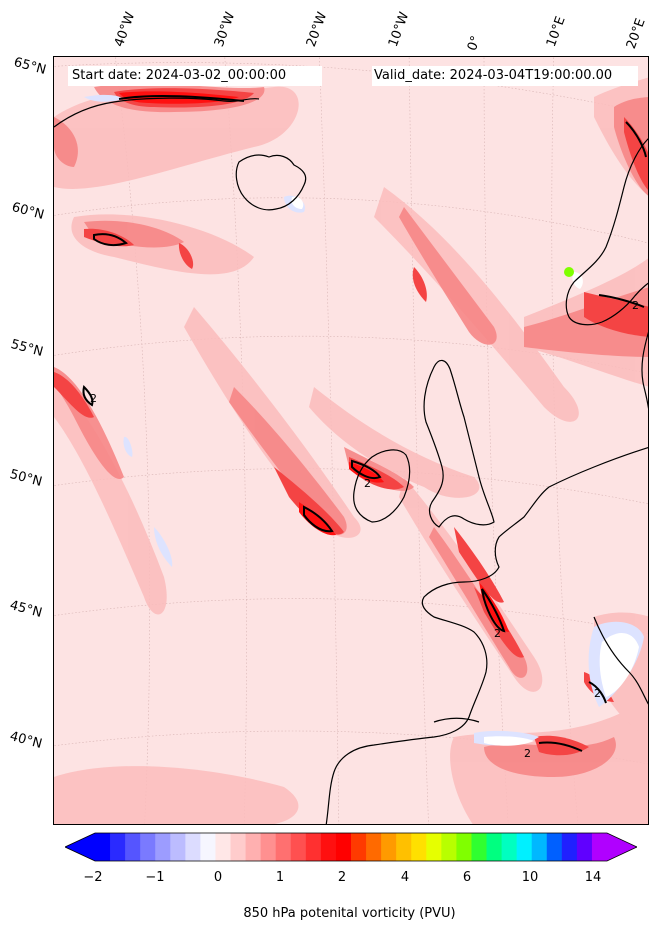 The height and width of the screenshot is (936, 659). I want to click on colorbar-tick-label: 2, so click(342, 877).